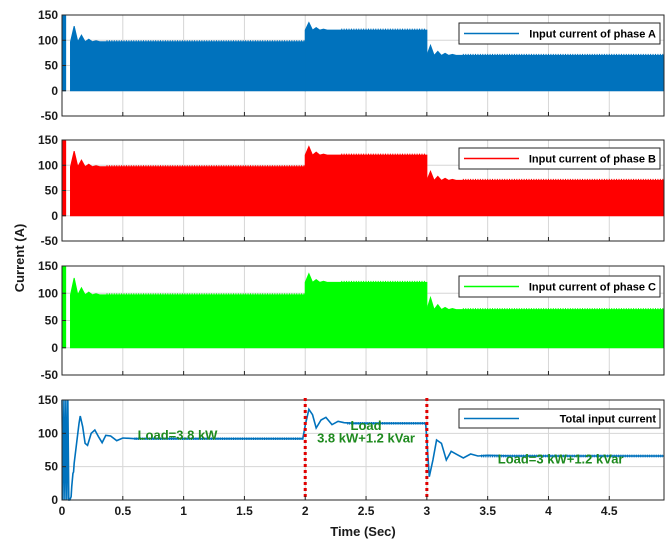 The height and width of the screenshot is (541, 665). What do you see at coordinates (122, 511) in the screenshot?
I see `x-tick-label: 0.5` at bounding box center [122, 511].